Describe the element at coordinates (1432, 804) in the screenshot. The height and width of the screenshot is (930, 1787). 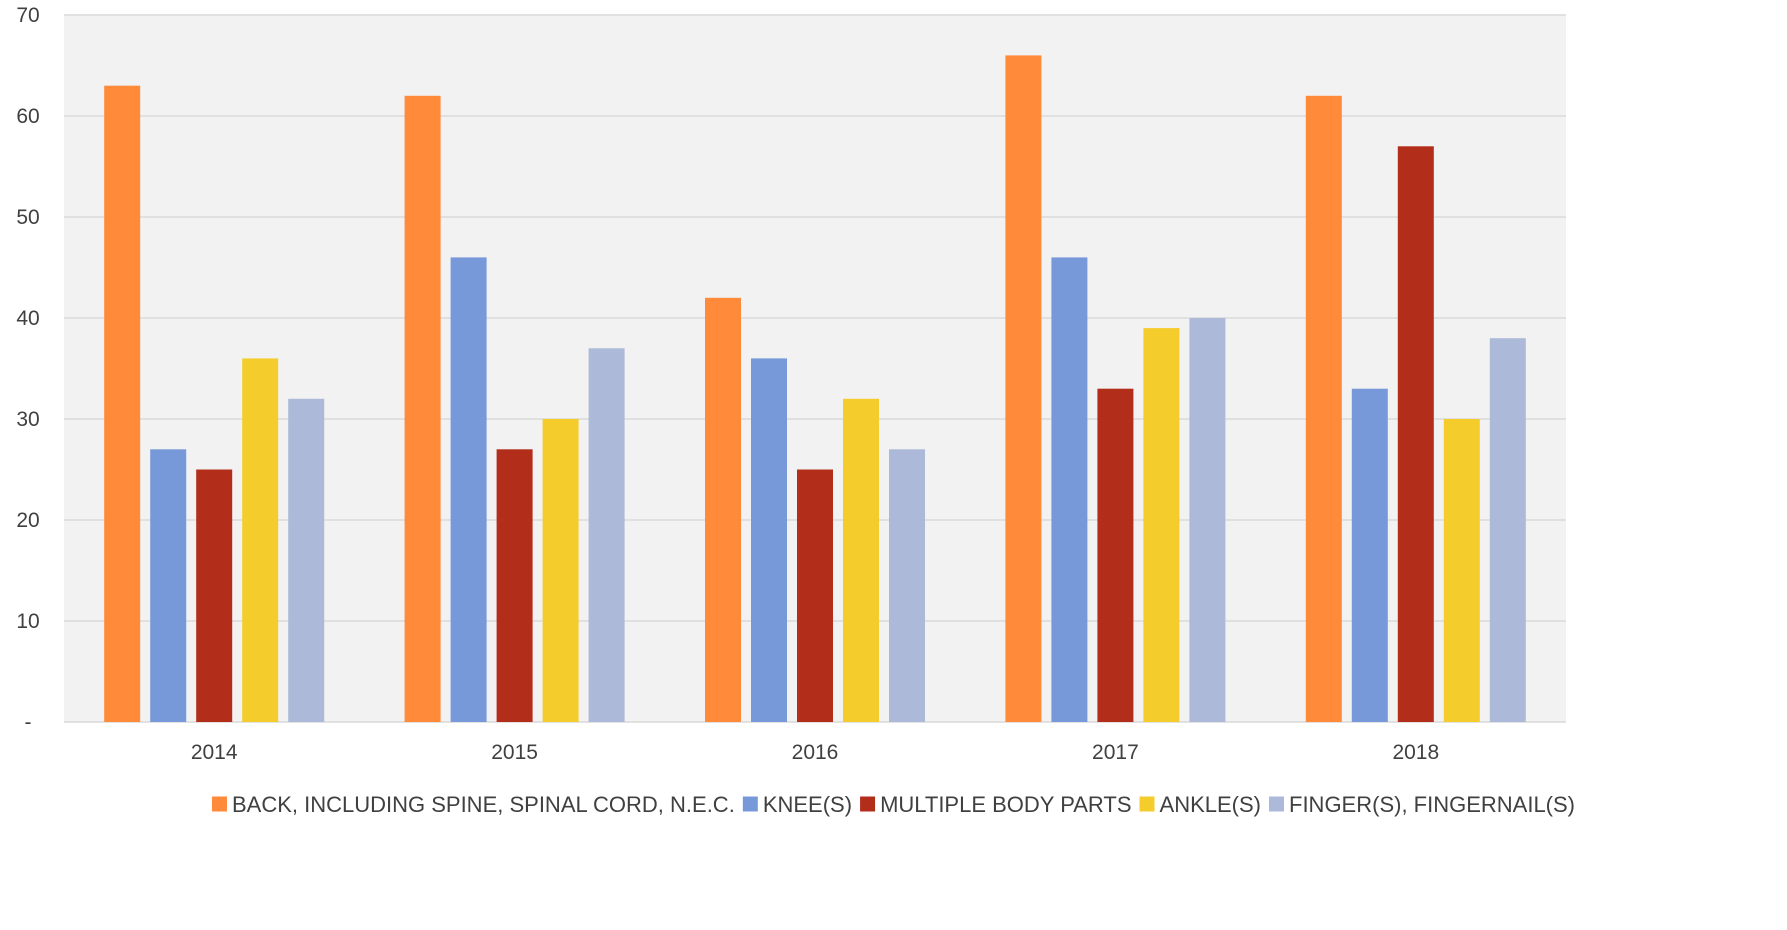
I see `legend-label: FINGER(S), FINGERNAIL(S)` at that location.